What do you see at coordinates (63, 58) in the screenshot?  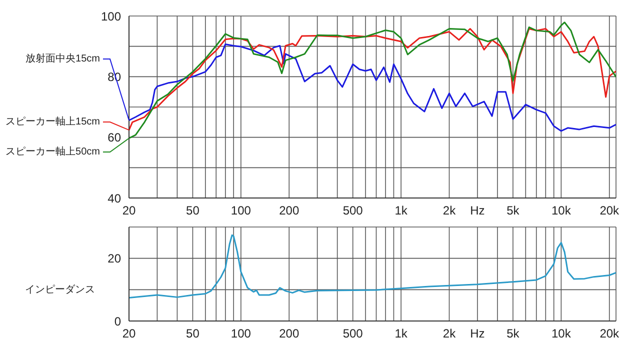 I see `text: 放射面中央15cm` at bounding box center [63, 58].